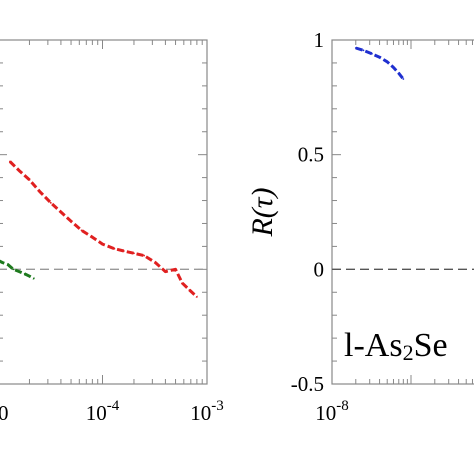  I want to click on y-axis-label: R(τ), so click(262, 212).